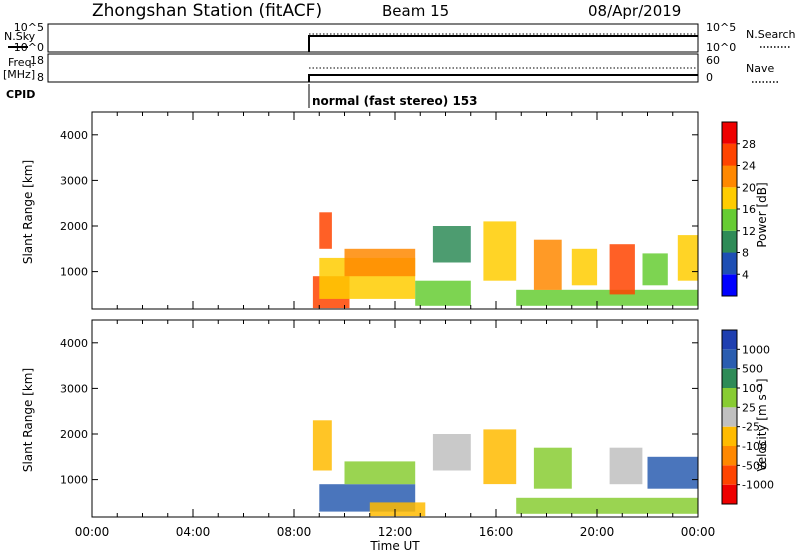 The width and height of the screenshot is (800, 554). Describe the element at coordinates (394, 546) in the screenshot. I see `x-axis-label: Time UT` at that location.